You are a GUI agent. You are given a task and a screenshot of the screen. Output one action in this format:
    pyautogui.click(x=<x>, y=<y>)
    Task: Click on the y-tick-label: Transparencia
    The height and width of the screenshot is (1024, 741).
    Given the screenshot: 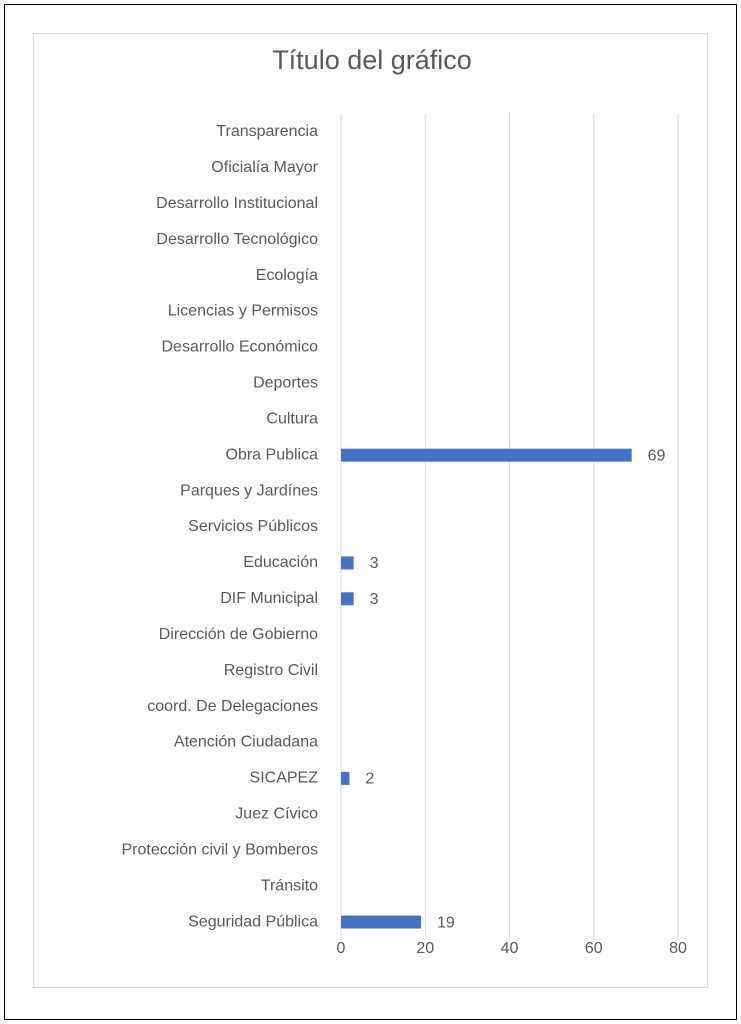 What is the action you would take?
    pyautogui.click(x=267, y=131)
    